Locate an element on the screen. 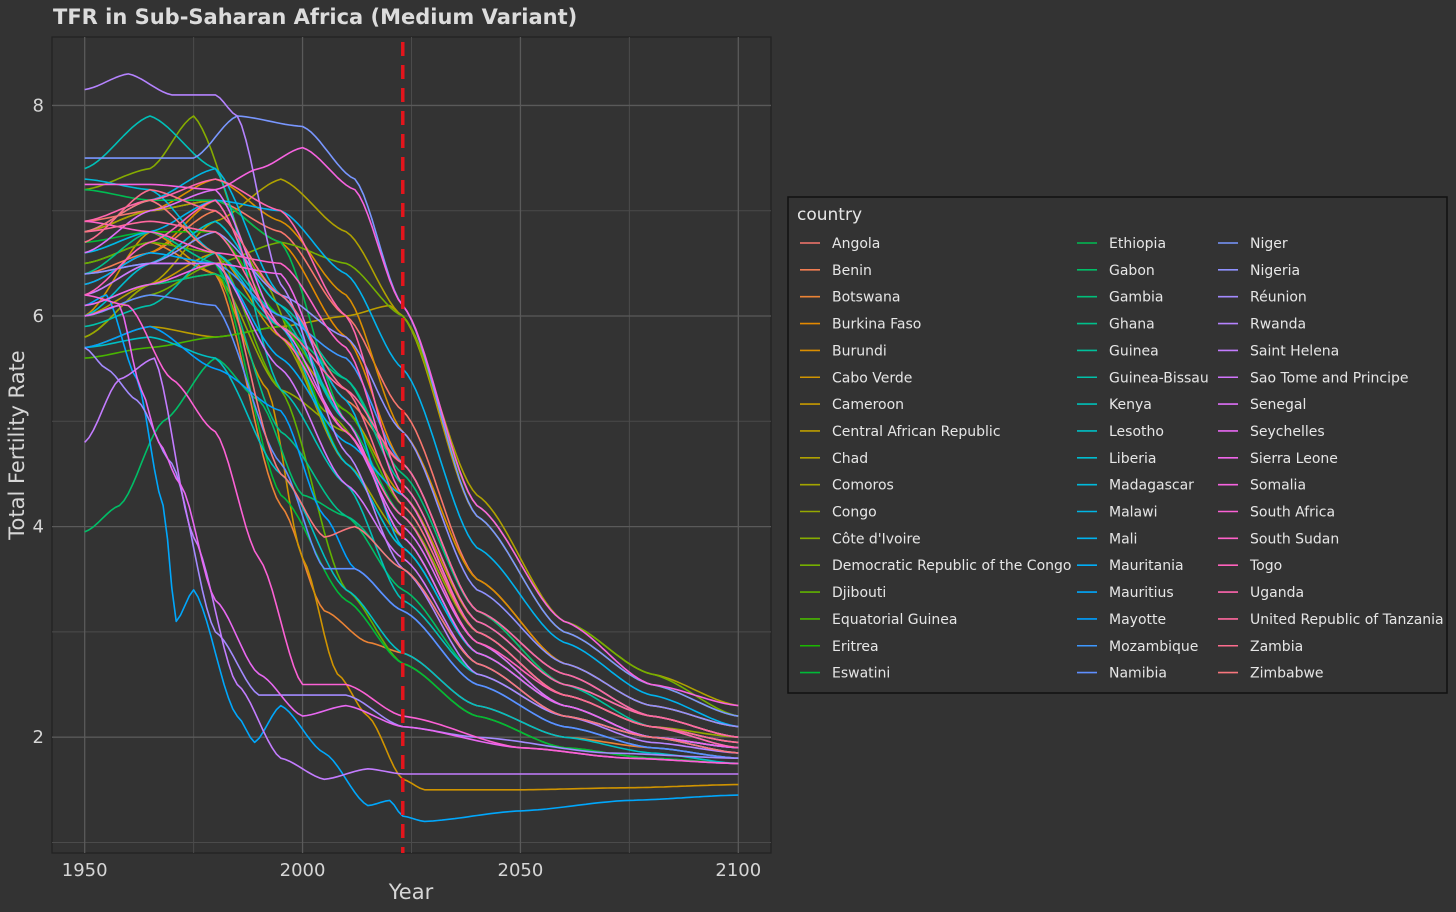 Image resolution: width=1456 pixels, height=912 pixels. y-tick-label: 2 is located at coordinates (38, 737).